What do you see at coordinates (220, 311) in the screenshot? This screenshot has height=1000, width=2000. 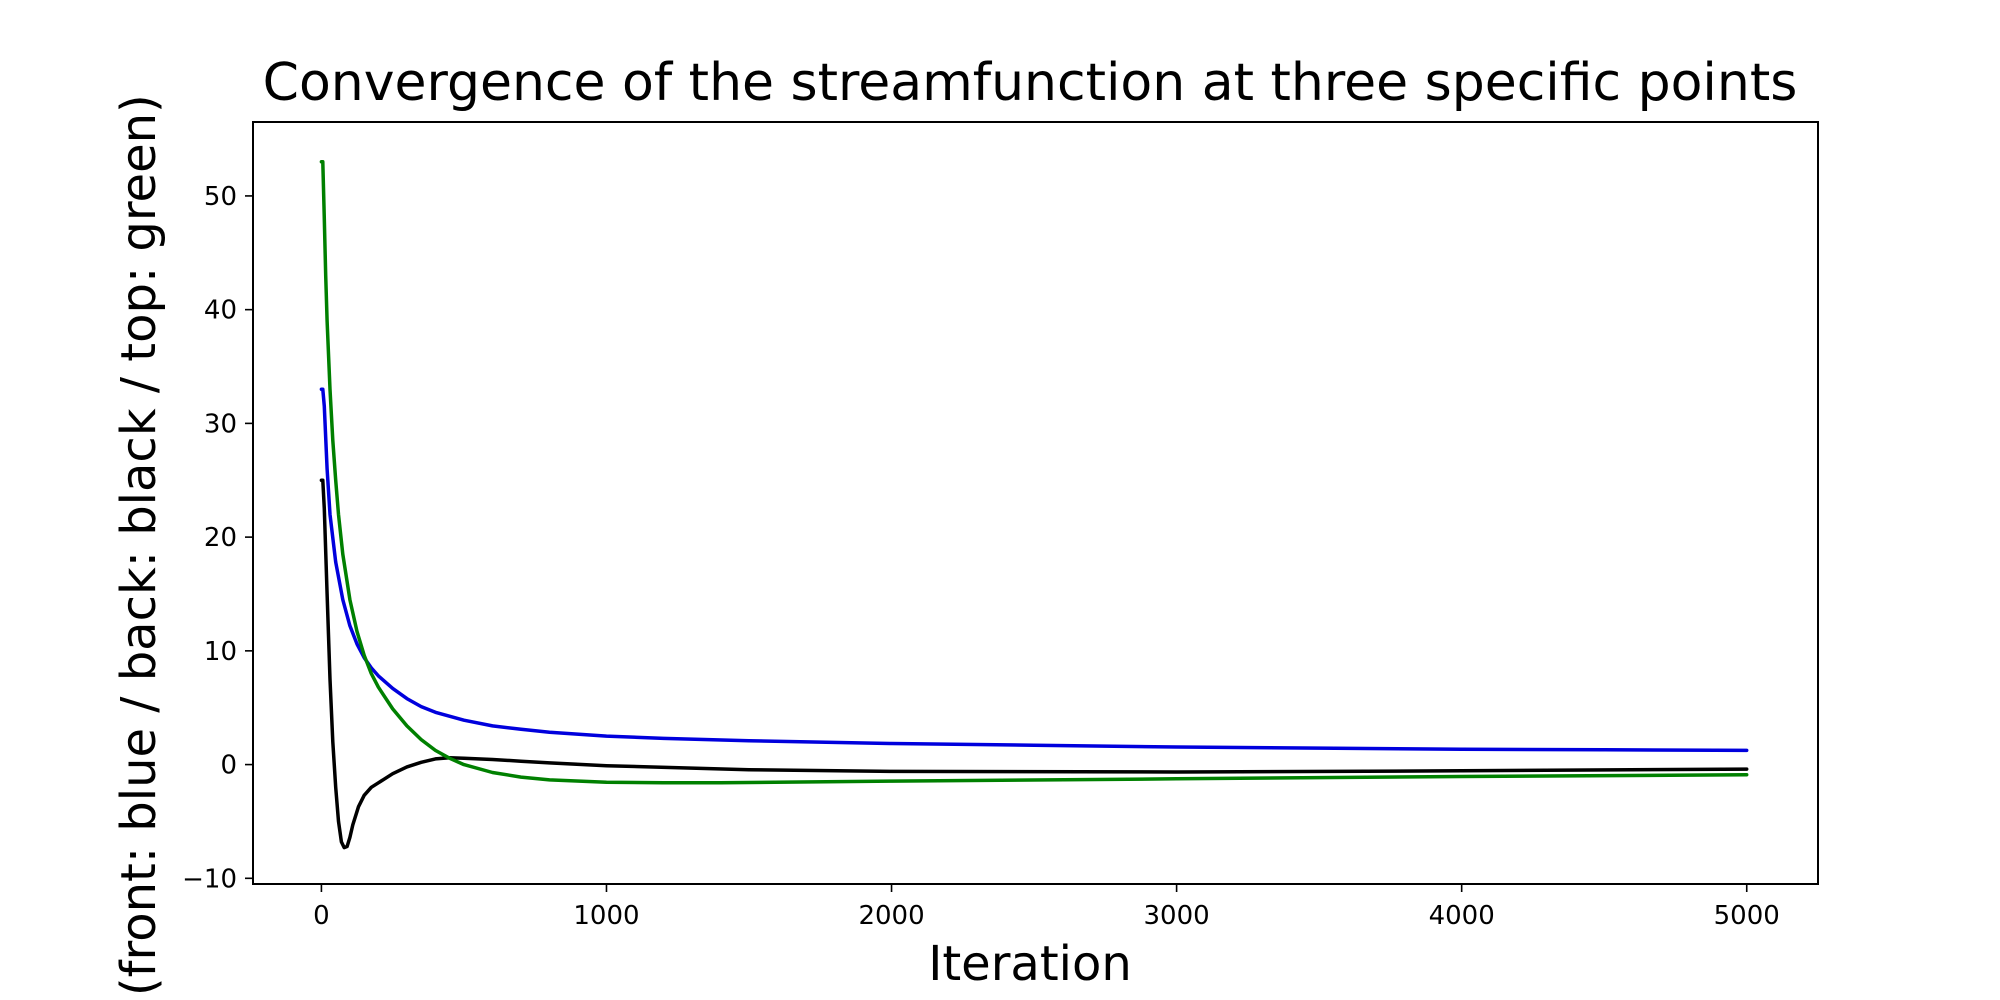 I see `y-tick-label: 40` at bounding box center [220, 311].